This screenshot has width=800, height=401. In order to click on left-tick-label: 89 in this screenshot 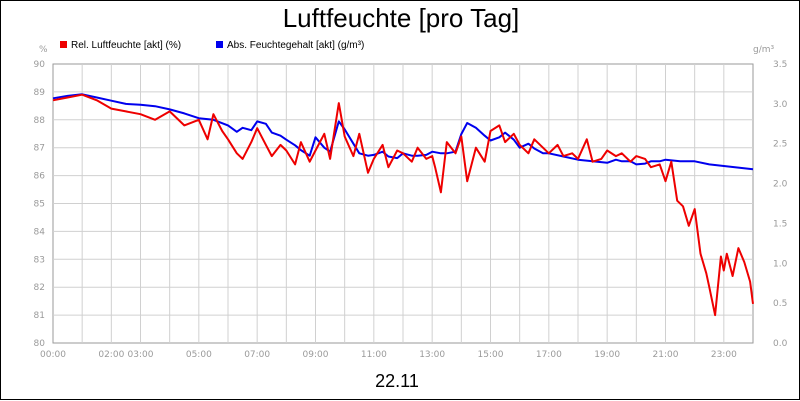, I will do `click(40, 93)`.